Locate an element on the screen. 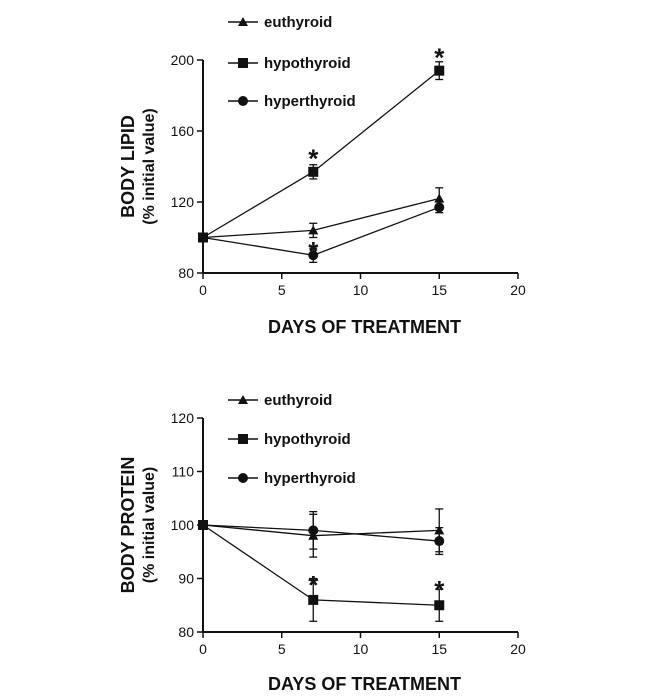  y-axis-title: BODY PROTEIN is located at coordinates (128, 525).